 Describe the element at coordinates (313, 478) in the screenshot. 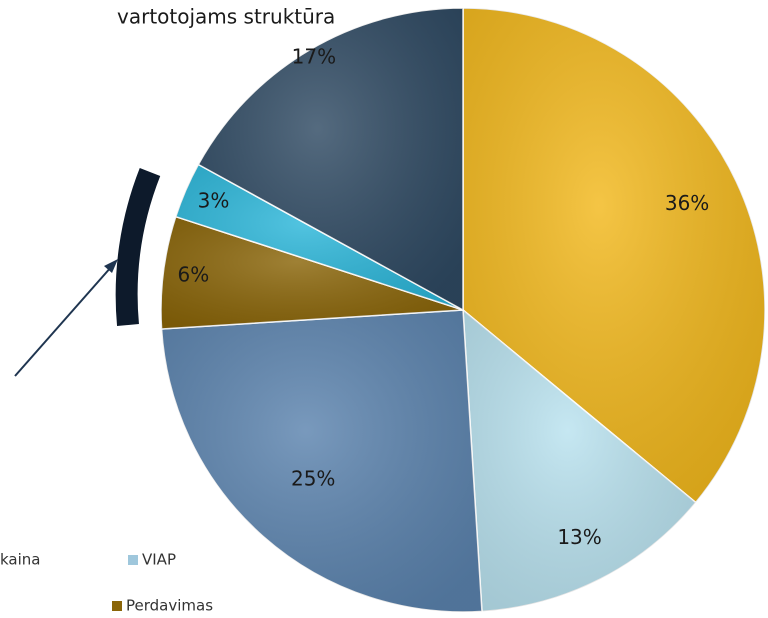

I see `data-label: 25%` at that location.